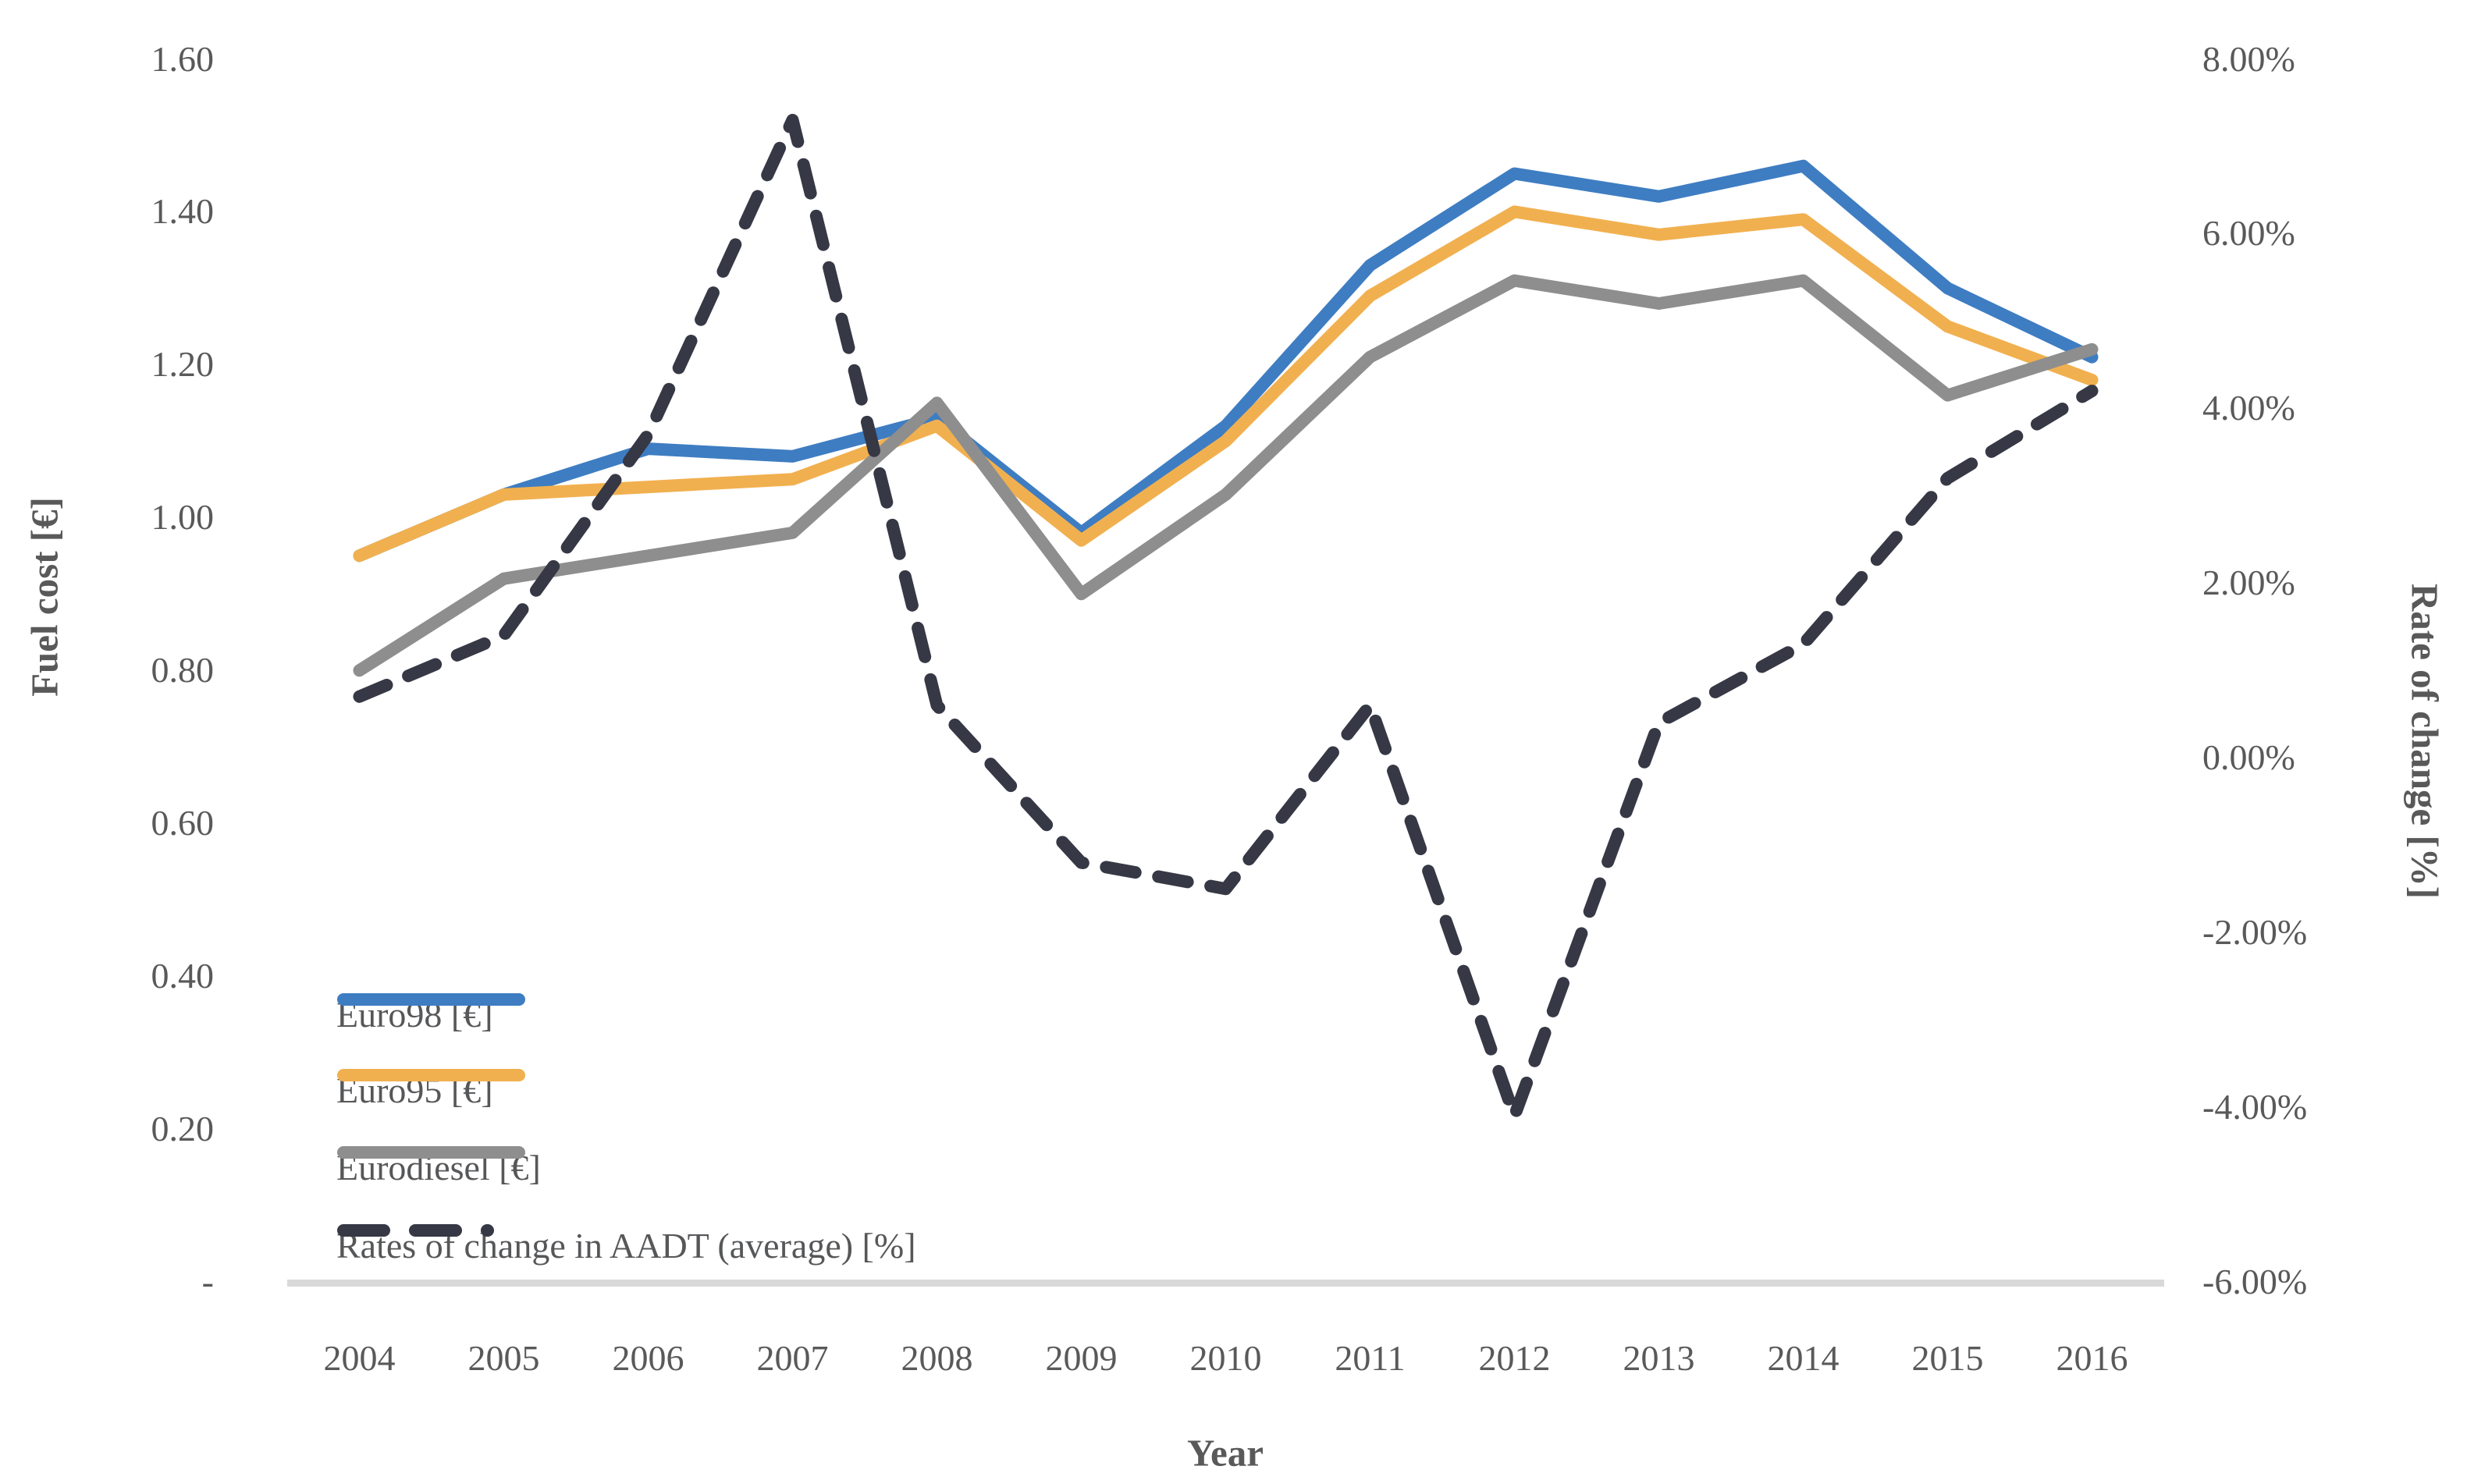  Describe the element at coordinates (937, 1358) in the screenshot. I see `x-tick-2008: 2008` at that location.